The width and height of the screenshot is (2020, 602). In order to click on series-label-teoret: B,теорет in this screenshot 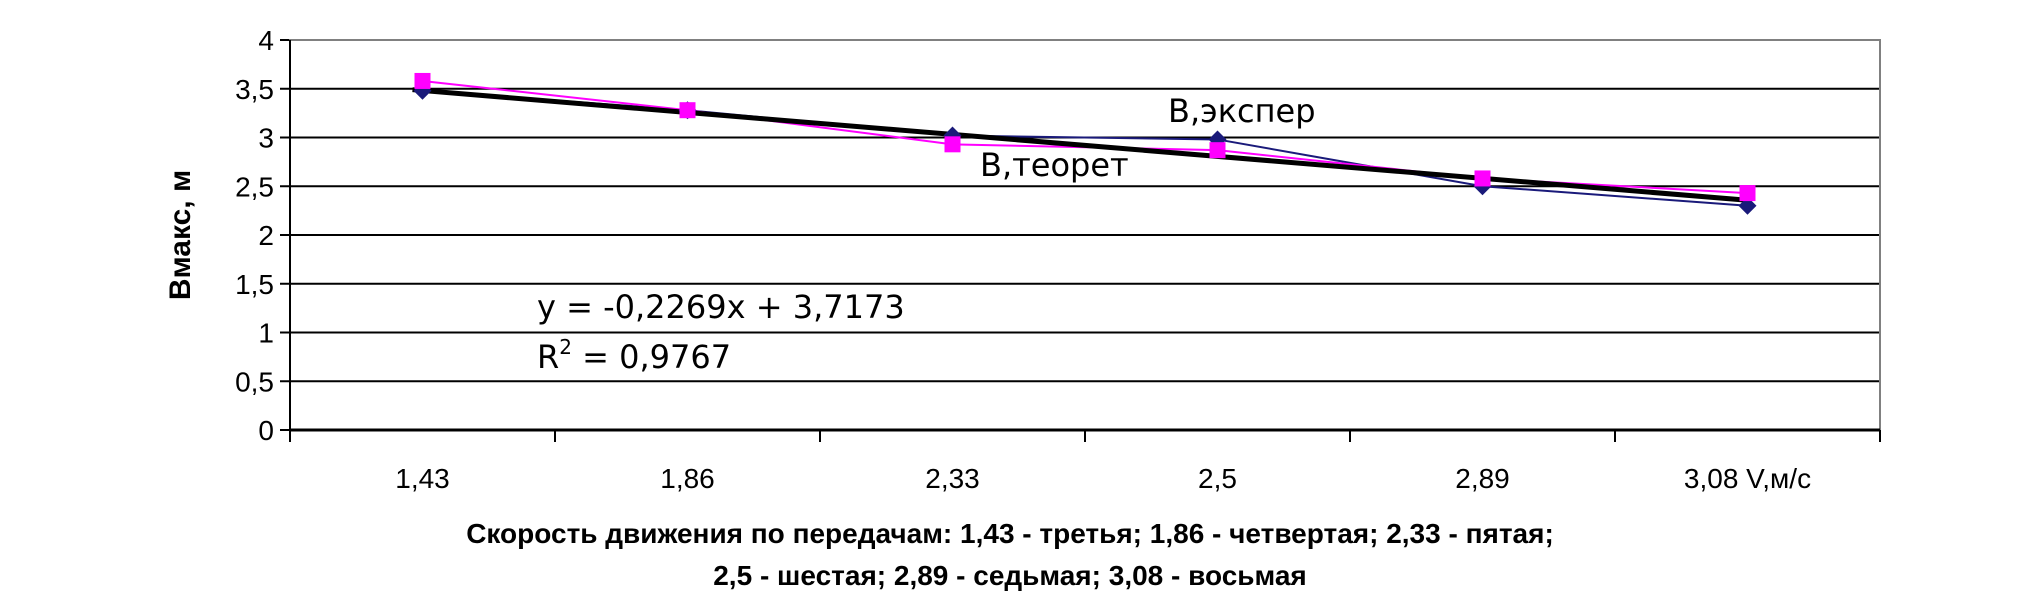, I will do `click(1054, 165)`.